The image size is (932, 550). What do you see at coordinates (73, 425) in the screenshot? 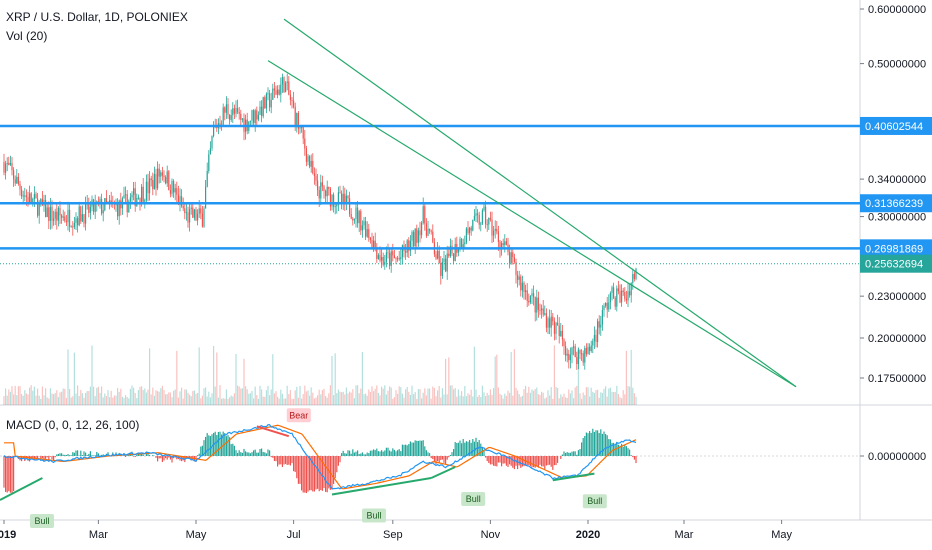
I see `macd-indicator-label: MACD (0, 0, 12, 26, 100)` at bounding box center [73, 425].